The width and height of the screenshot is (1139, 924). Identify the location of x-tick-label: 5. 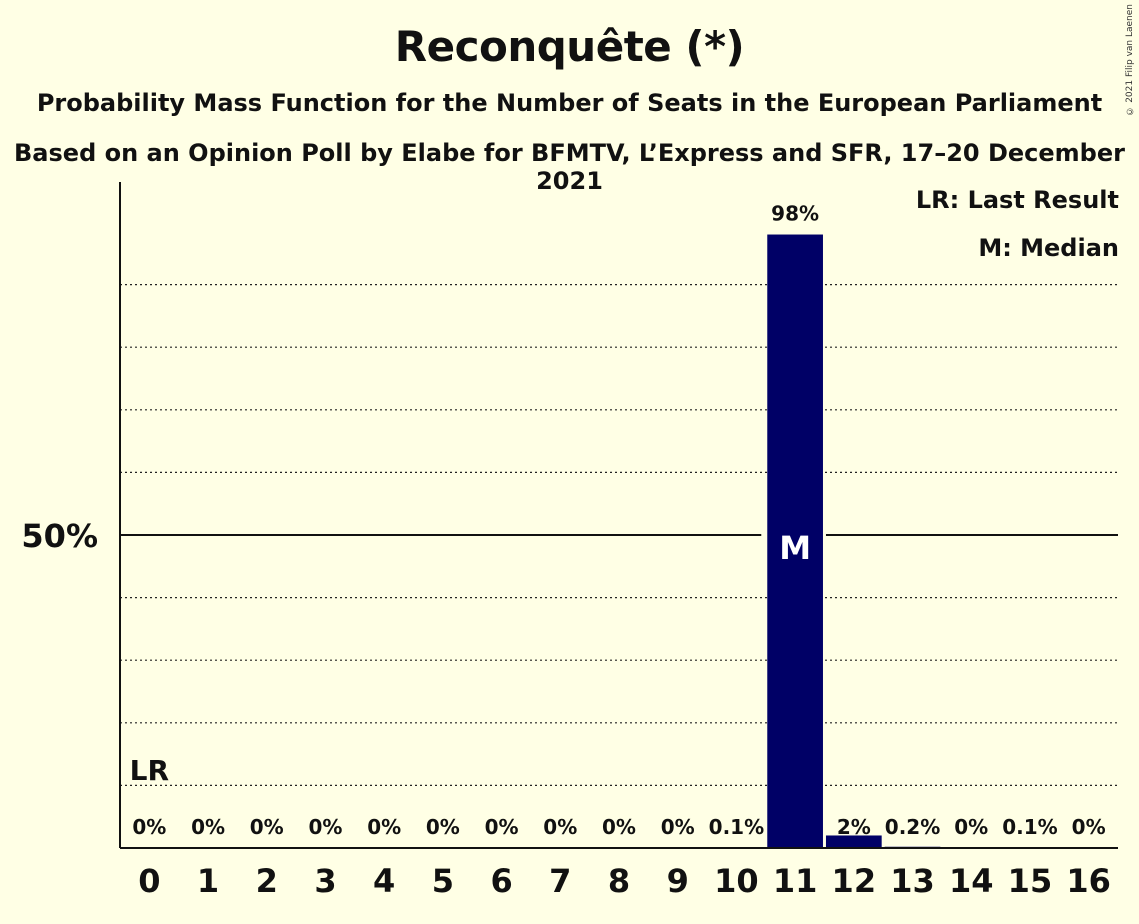
(443, 881).